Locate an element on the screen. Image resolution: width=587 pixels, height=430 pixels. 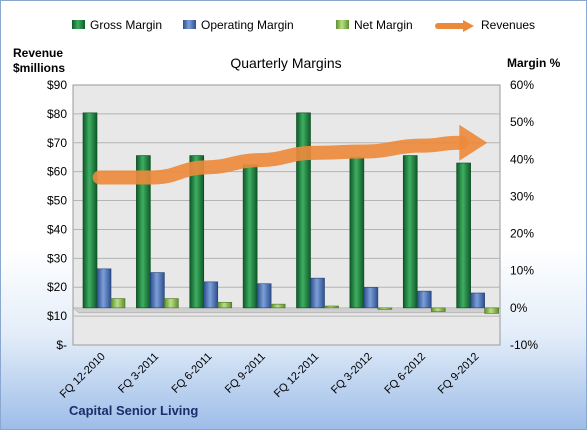
left-tick-label: $10 is located at coordinates (57, 316).